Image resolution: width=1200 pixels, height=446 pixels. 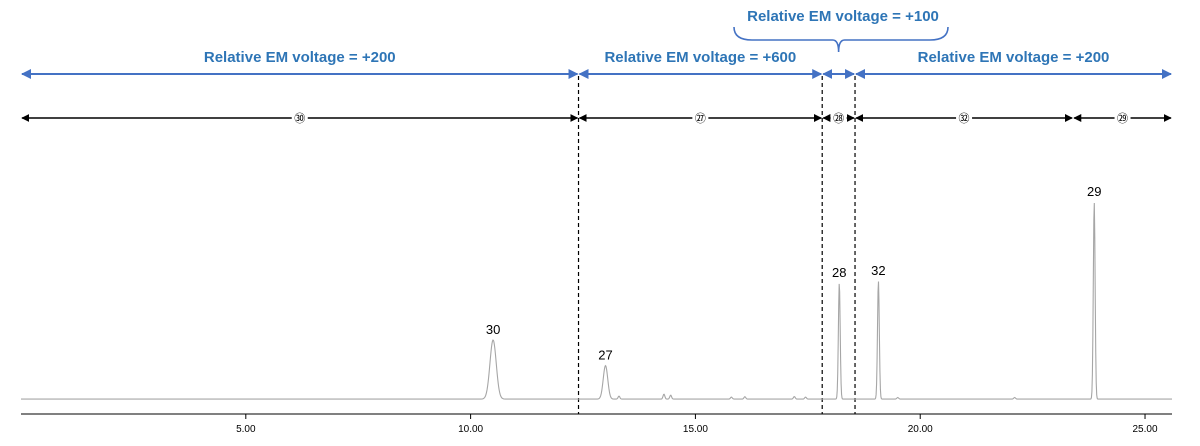 I want to click on segment-label: ㉜, so click(x=964, y=118).